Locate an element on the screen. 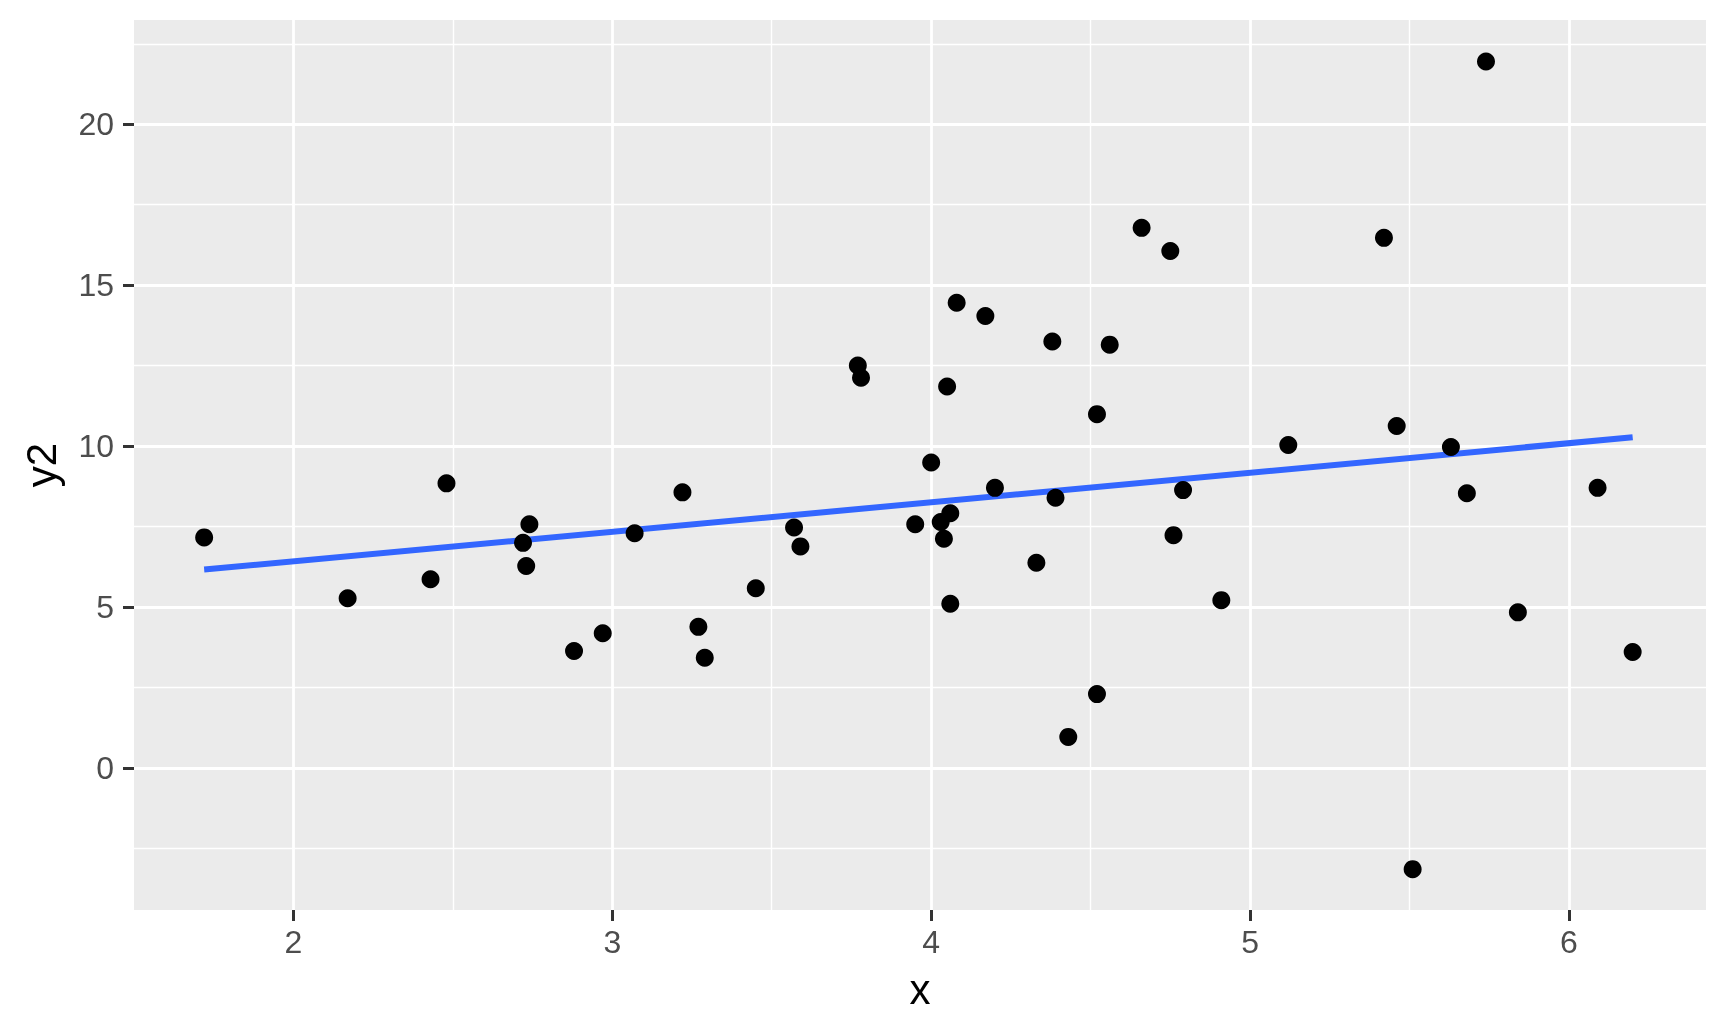 The height and width of the screenshot is (1036, 1728). x-tick-label: 4 is located at coordinates (931, 942).